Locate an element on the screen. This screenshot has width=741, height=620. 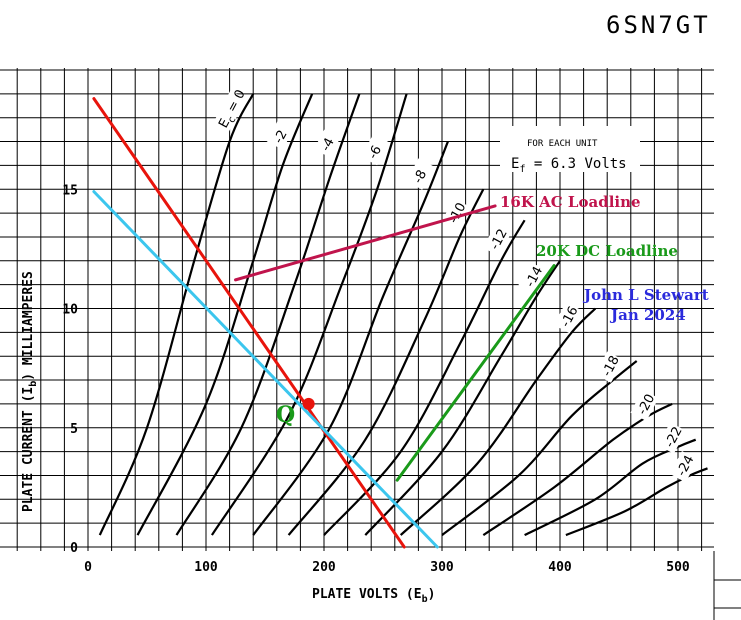
note-ef: Ef = 6.3 Volts is located at coordinates (569, 165).